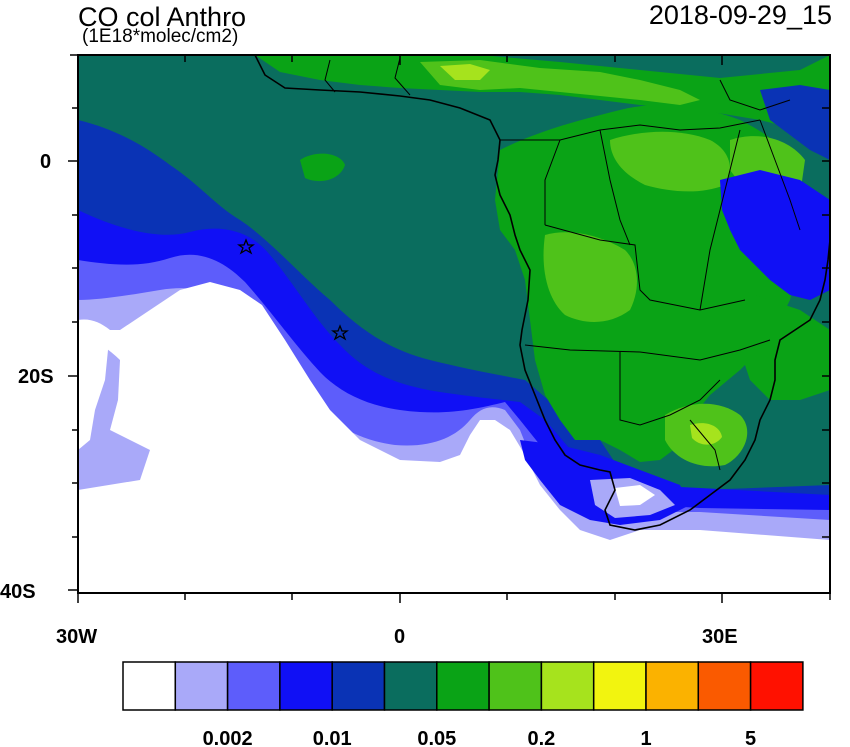 This screenshot has height=747, width=850. I want to click on land-lightgreen-angola, so click(590, 277).